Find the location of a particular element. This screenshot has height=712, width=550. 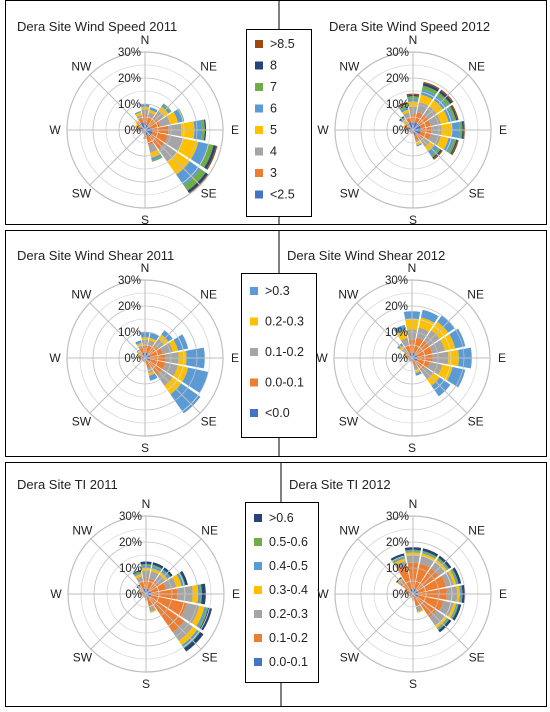

chart-title-shear-2011: Dera Site Wind Shear 2011 is located at coordinates (95, 255).